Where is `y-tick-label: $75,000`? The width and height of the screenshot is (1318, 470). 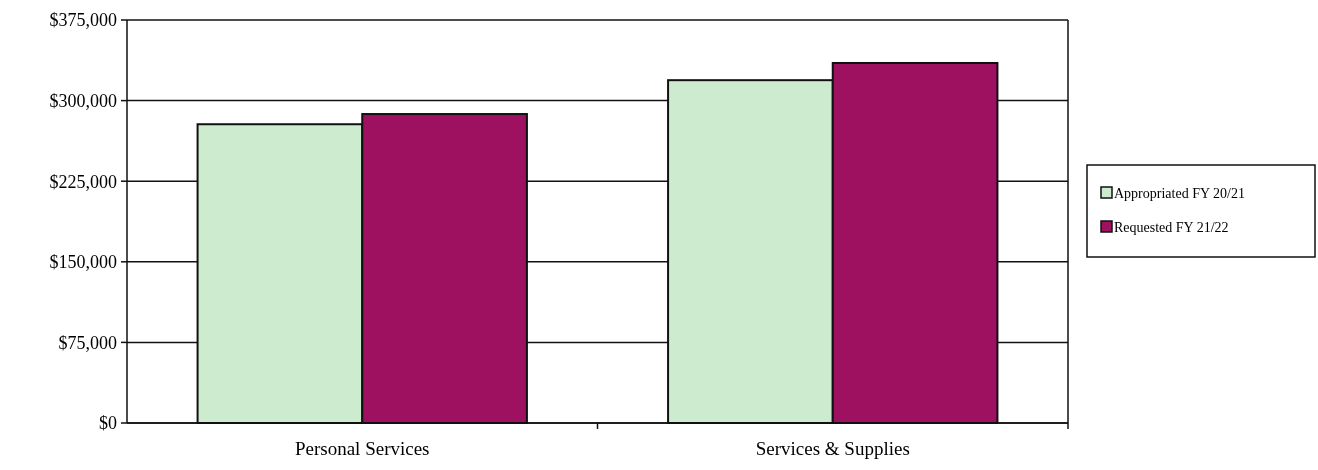
y-tick-label: $75,000 is located at coordinates (87, 342).